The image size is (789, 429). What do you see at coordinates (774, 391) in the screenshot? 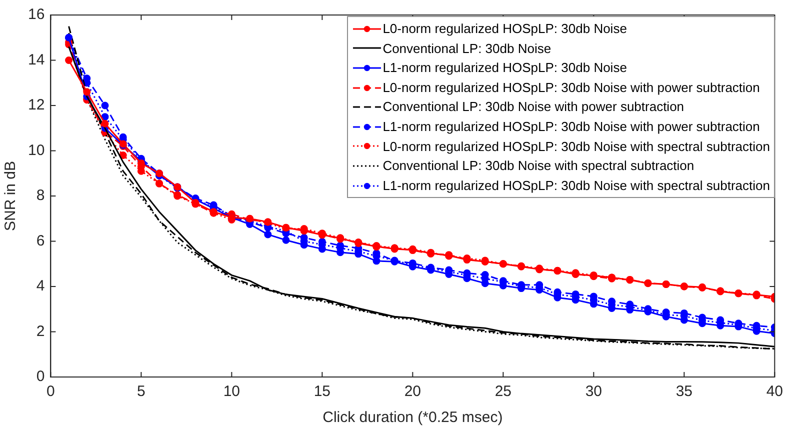
I see `x-tick-label: 40` at bounding box center [774, 391].